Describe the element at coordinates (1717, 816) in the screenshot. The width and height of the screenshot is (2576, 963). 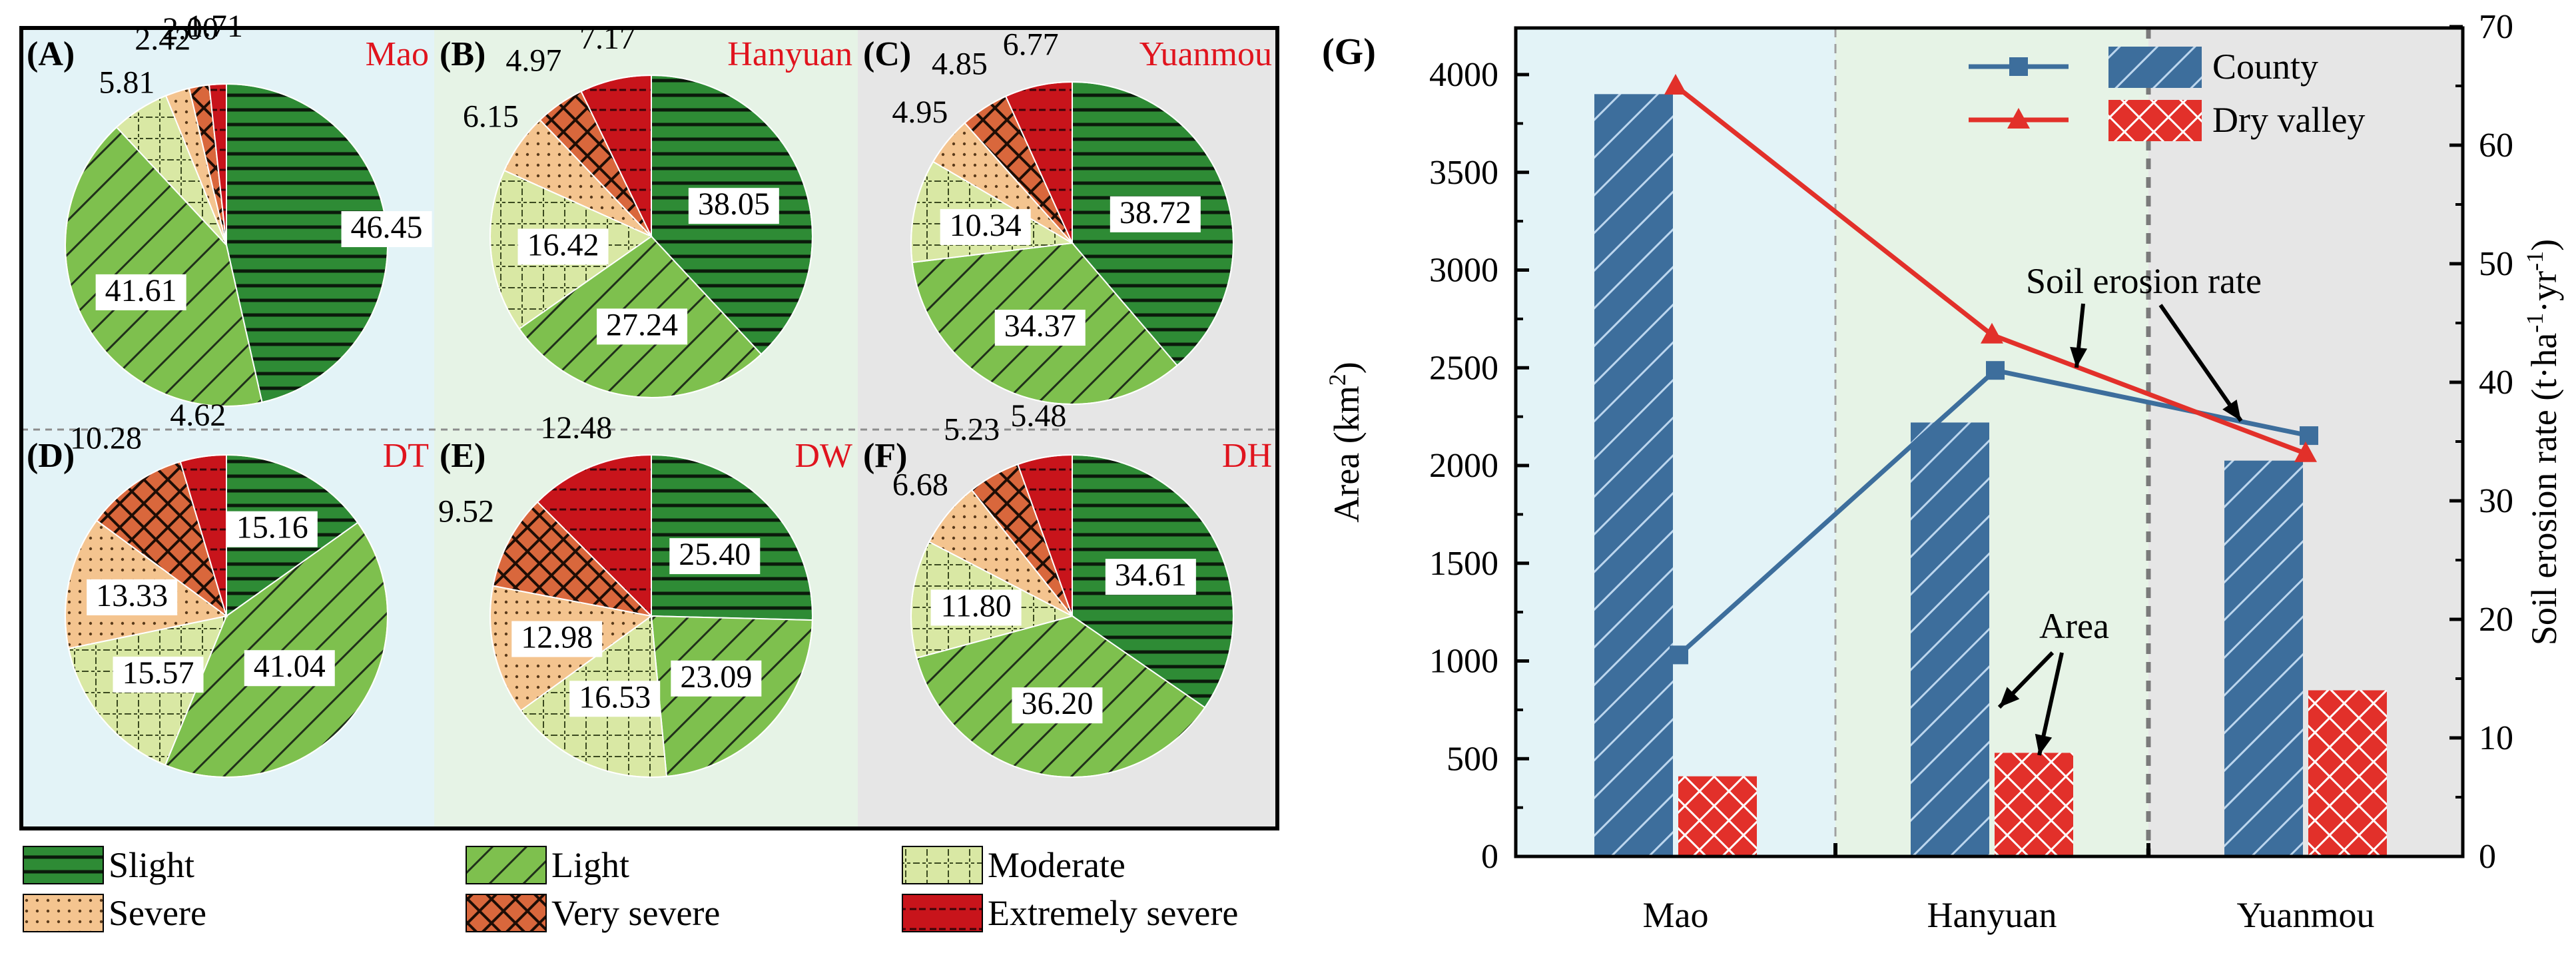
I see `bar-dry-valley-mao` at that location.